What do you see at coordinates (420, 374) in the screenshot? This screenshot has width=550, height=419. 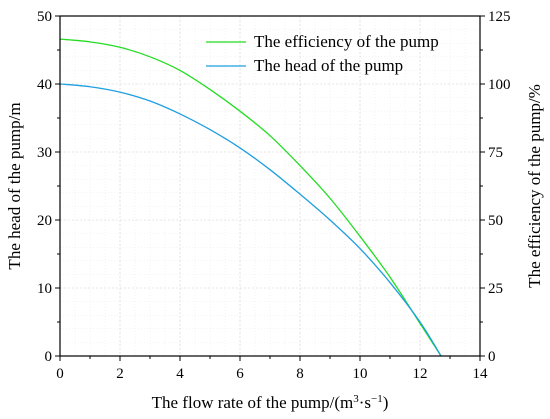 I see `x-tick-label: 12` at bounding box center [420, 374].